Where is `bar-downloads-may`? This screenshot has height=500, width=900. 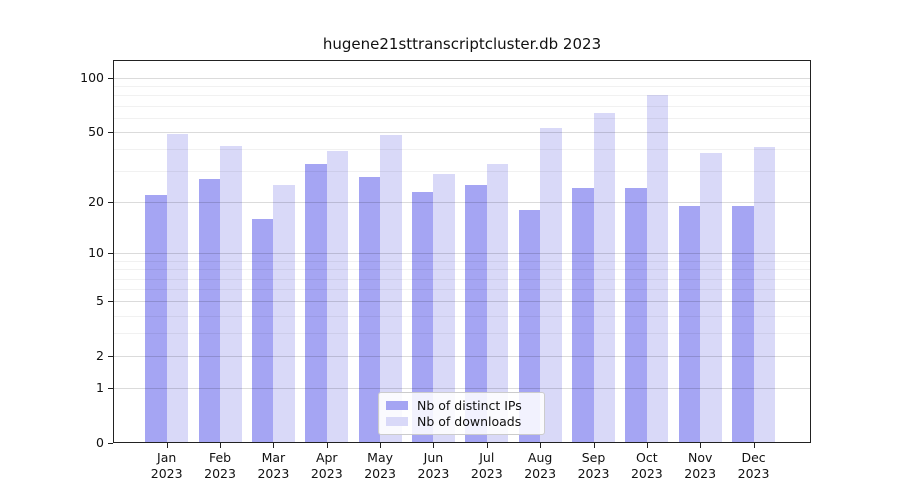 bar-downloads-may is located at coordinates (391, 289).